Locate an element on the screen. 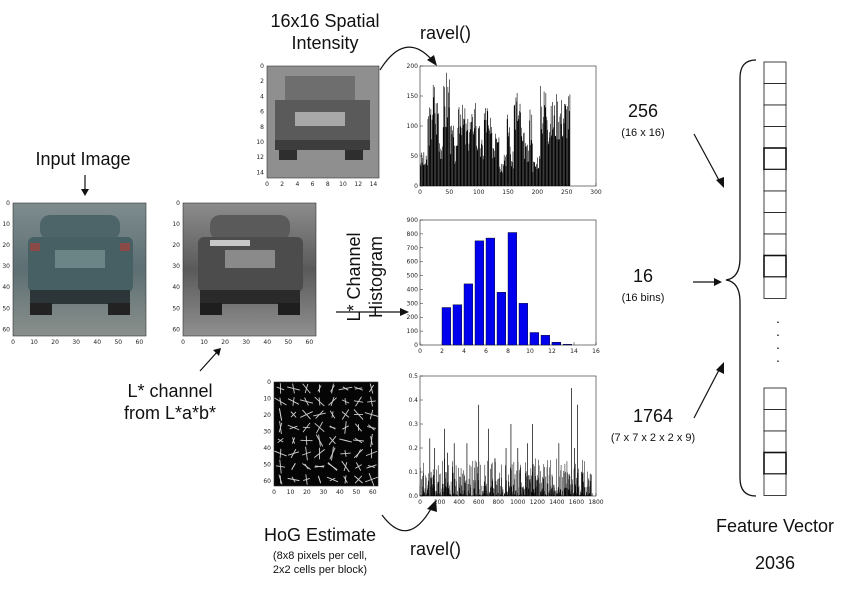 The height and width of the screenshot is (590, 849). y-tick-label: 700 is located at coordinates (413, 248).